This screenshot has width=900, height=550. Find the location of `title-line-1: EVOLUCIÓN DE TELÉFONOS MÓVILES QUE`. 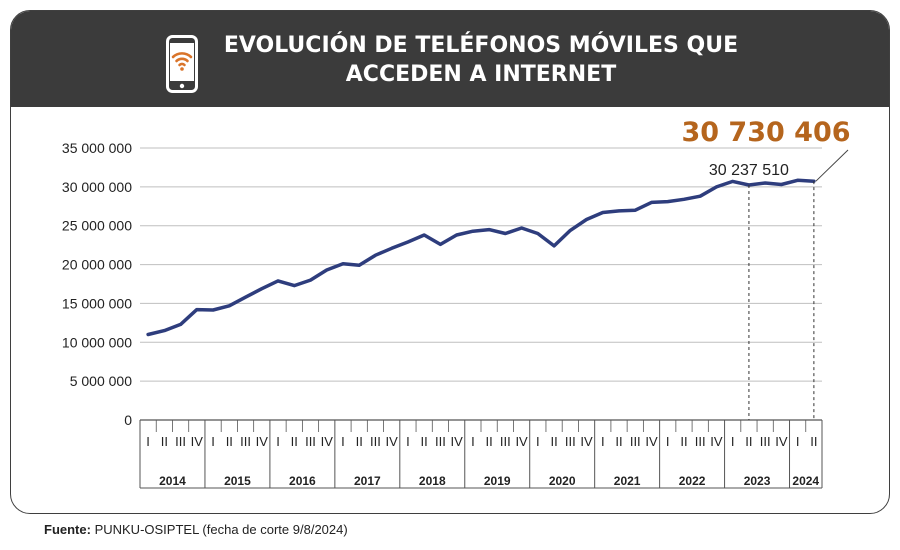

title-line-1: EVOLUCIÓN DE TELÉFONOS MÓVILES QUE is located at coordinates (481, 45).